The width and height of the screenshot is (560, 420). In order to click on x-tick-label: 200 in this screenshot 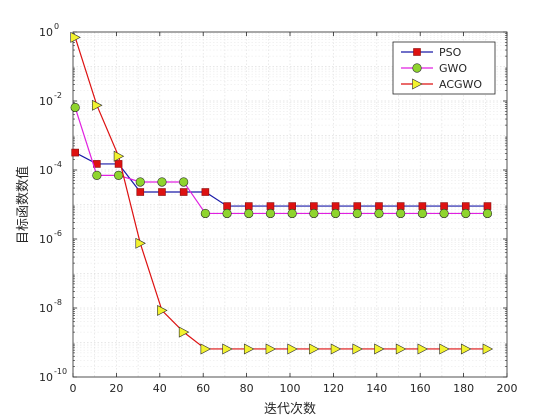, I will do `click(507, 388)`.